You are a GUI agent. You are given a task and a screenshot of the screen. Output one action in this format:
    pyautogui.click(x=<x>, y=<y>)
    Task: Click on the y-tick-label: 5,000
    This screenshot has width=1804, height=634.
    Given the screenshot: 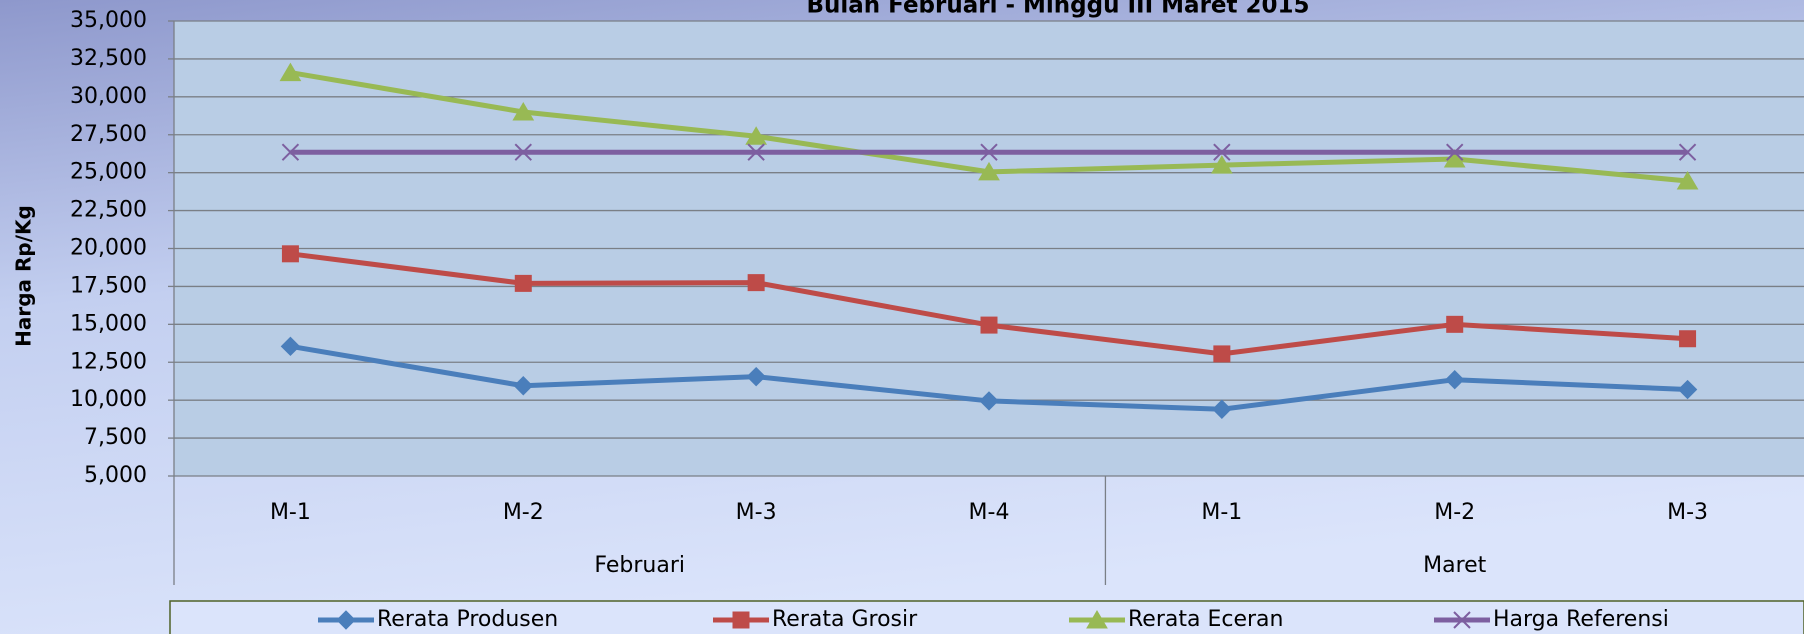 What is the action you would take?
    pyautogui.click(x=115, y=475)
    